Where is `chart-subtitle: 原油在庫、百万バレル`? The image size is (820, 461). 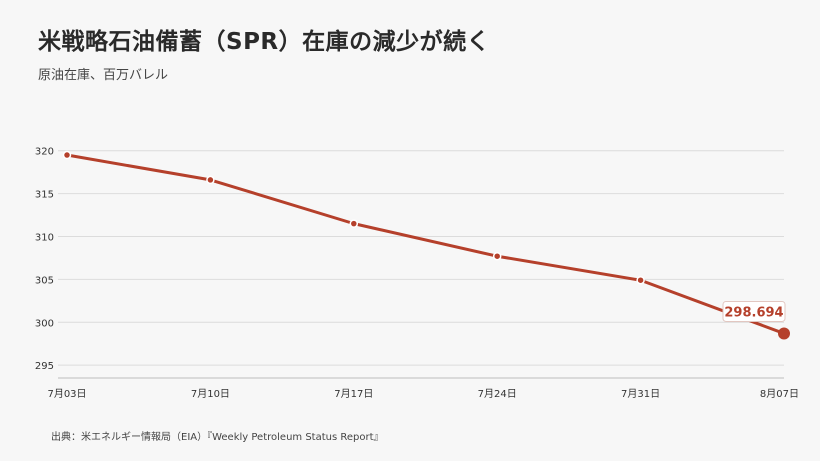
chart-subtitle: 原油在庫、百万バレル is located at coordinates (103, 75).